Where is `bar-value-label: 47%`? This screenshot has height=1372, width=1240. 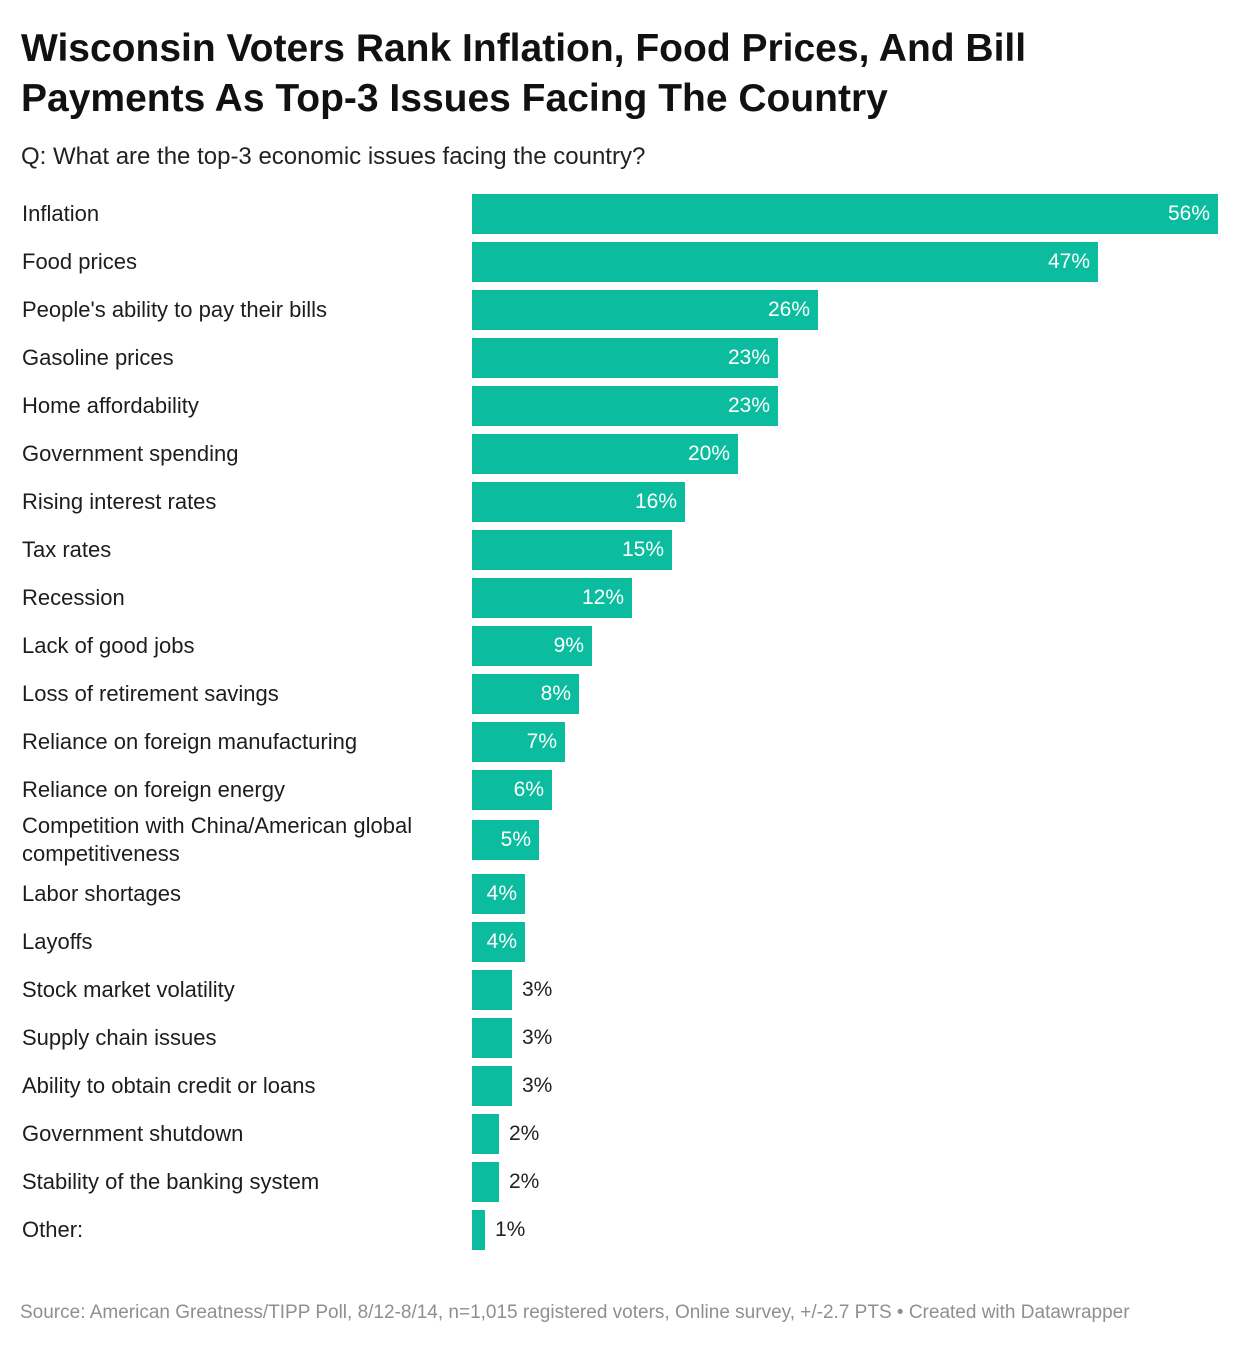
bar-value-label: 47% is located at coordinates (1068, 261).